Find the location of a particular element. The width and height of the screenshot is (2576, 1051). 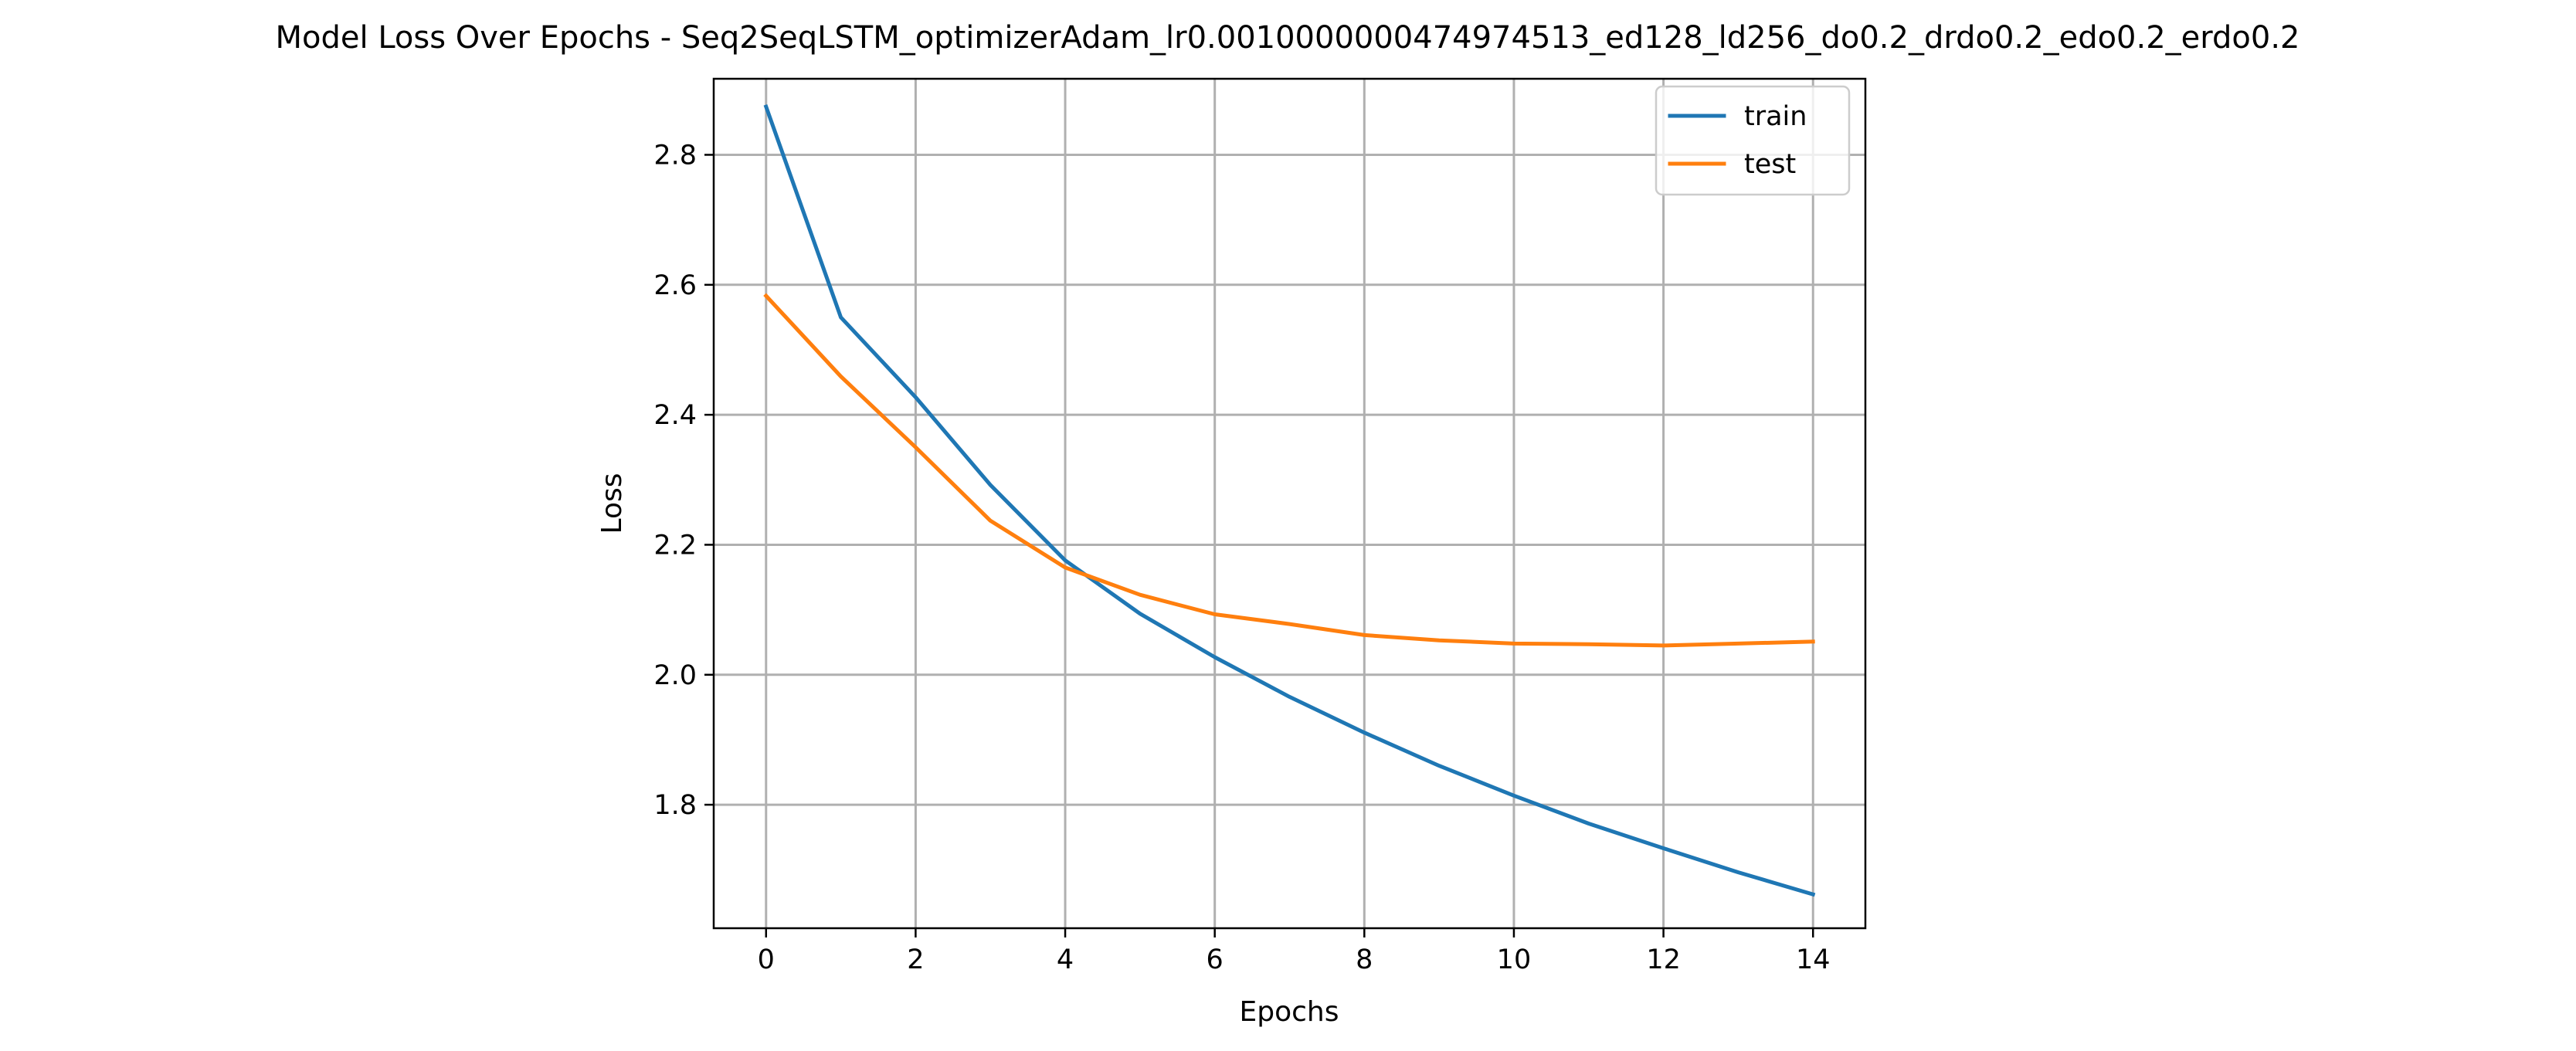

legend: train test is located at coordinates (1753, 140).